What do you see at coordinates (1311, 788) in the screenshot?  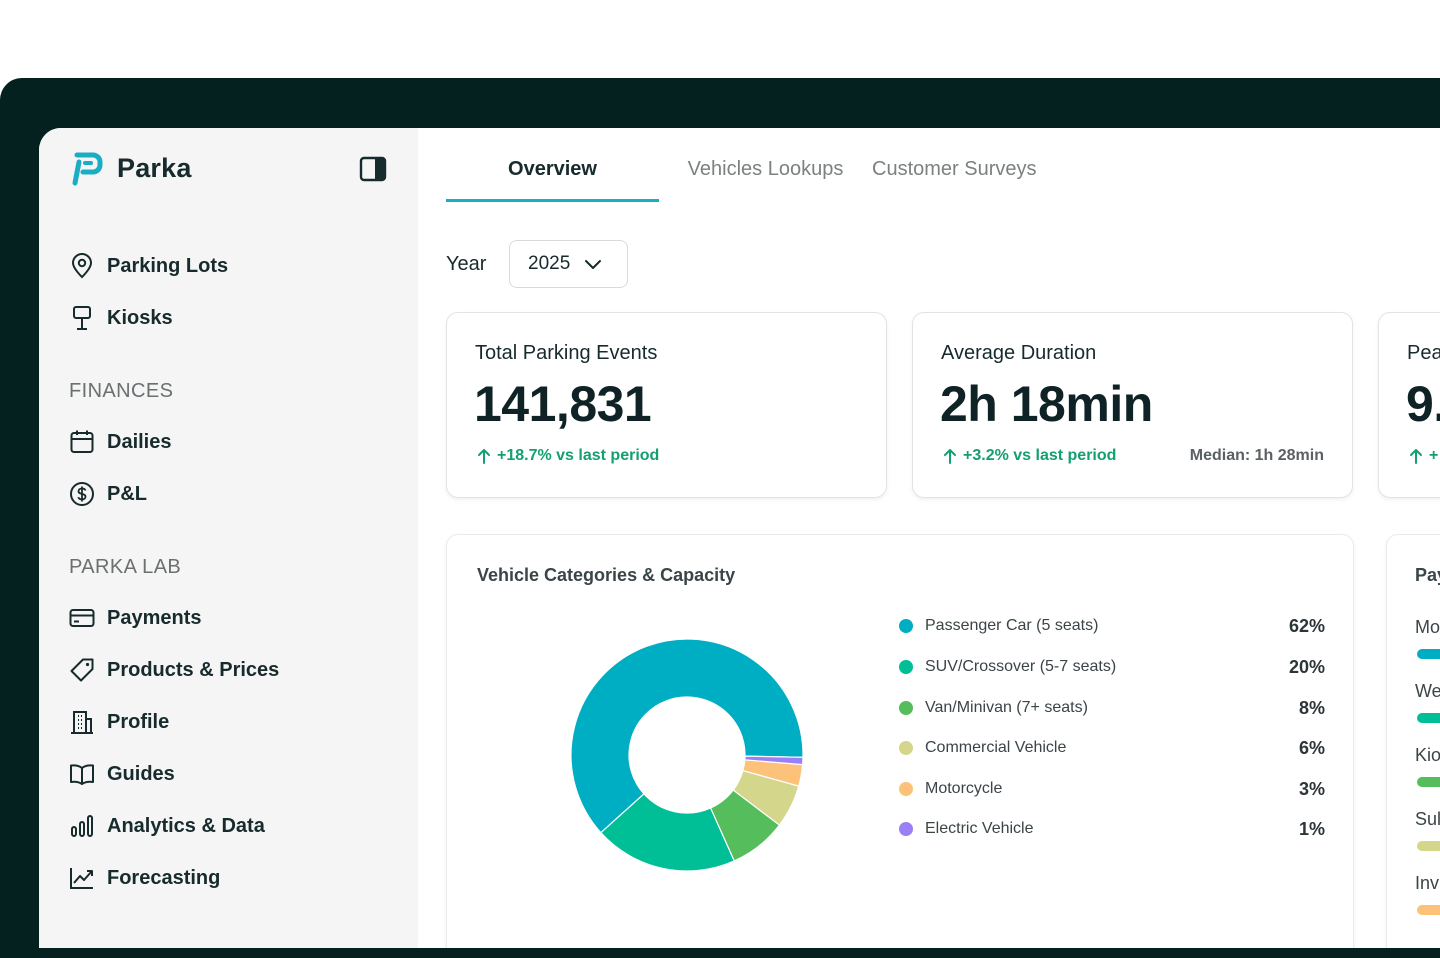 I see `legend-percent: 3%` at bounding box center [1311, 788].